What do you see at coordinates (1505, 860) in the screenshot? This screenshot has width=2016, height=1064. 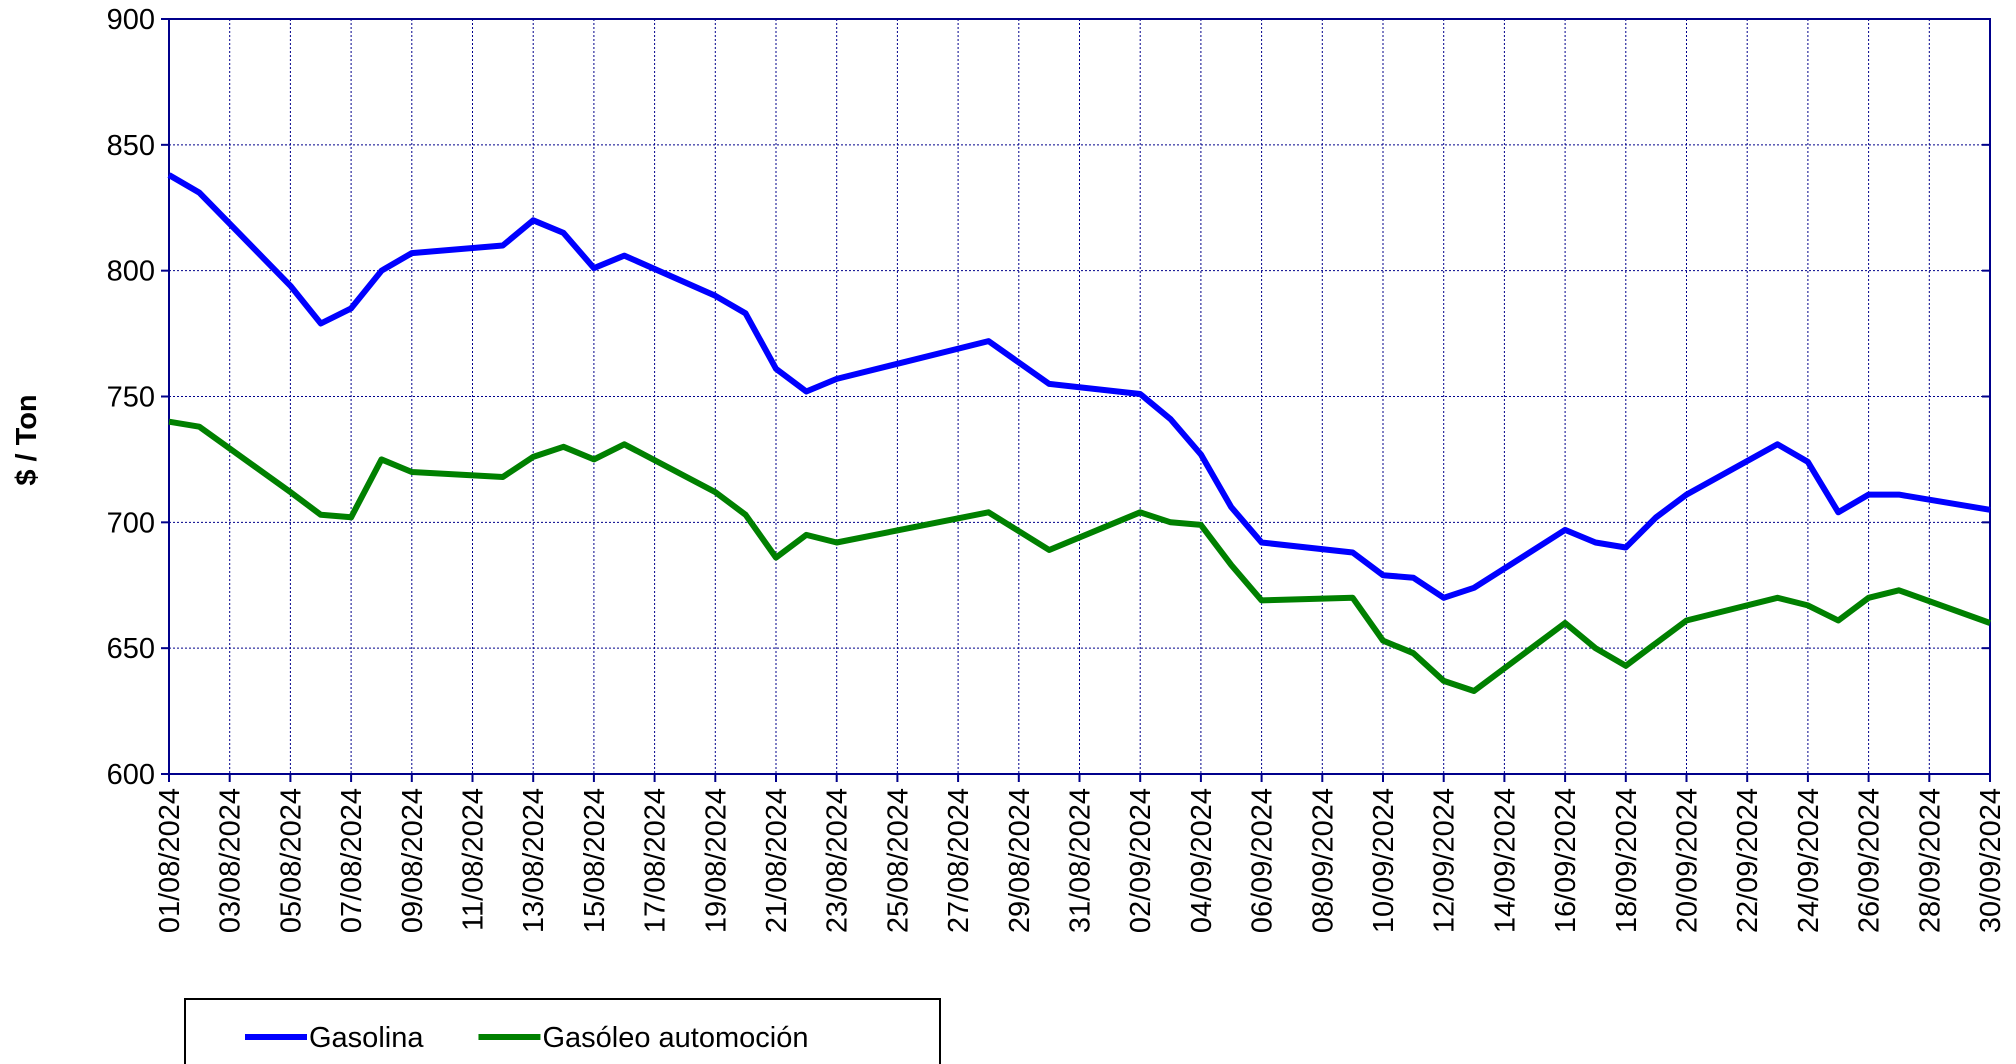 I see `x-tick-label: 14/09/2024` at bounding box center [1505, 860].